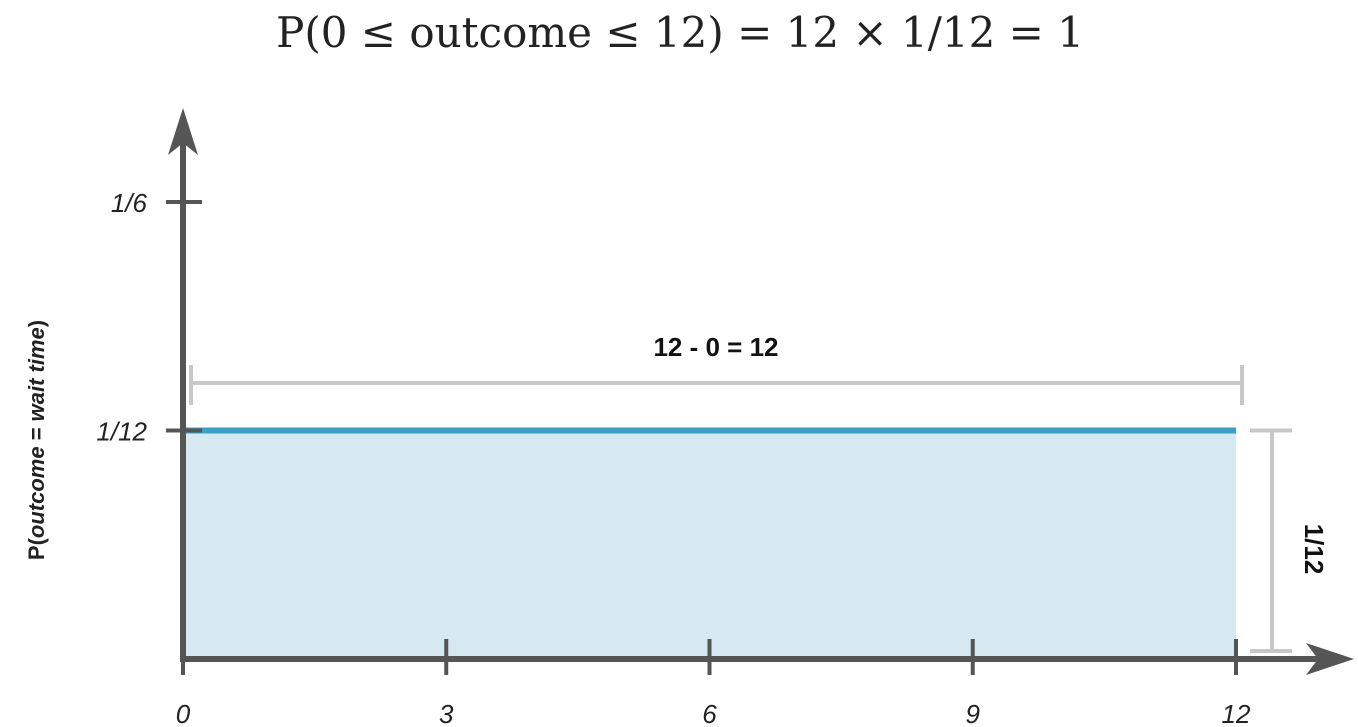  What do you see at coordinates (446, 713) in the screenshot?
I see `x-tick-label: 3` at bounding box center [446, 713].